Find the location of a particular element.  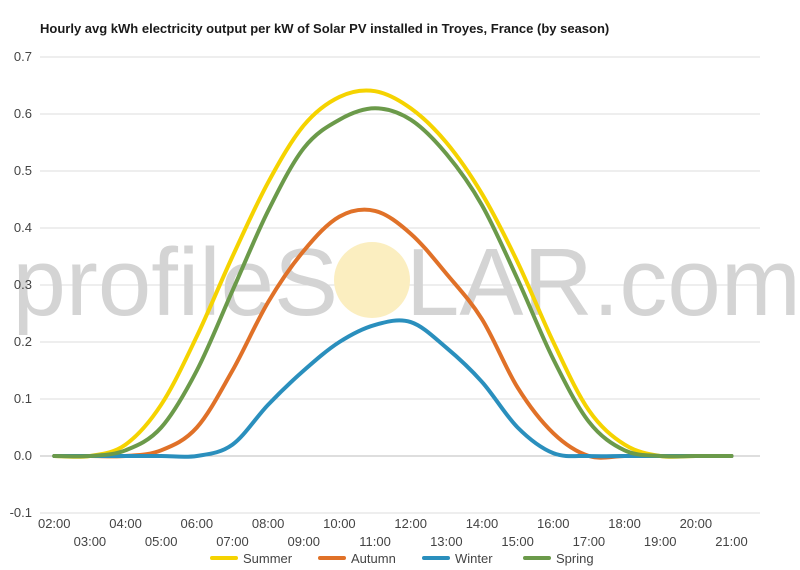

x-tick-label: 17:00 is located at coordinates (589, 541).